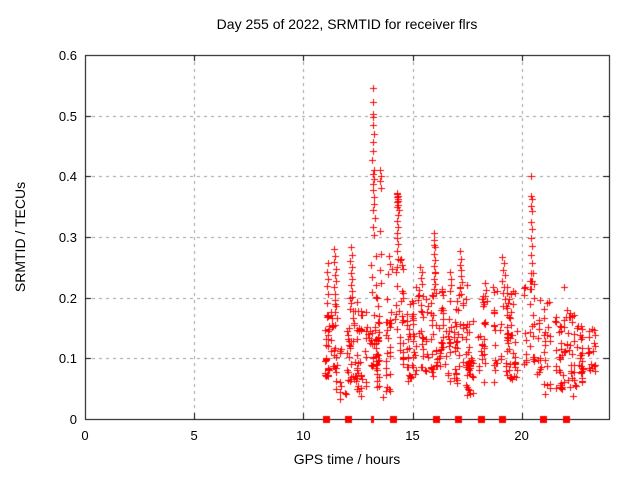 This screenshot has height=480, width=640. I want to click on x-tick-label: 5, so click(194, 435).